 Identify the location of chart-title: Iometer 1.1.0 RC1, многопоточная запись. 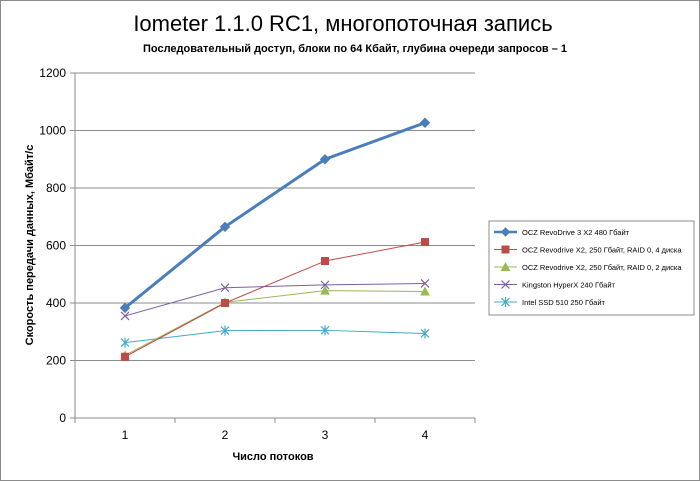
(342, 23).